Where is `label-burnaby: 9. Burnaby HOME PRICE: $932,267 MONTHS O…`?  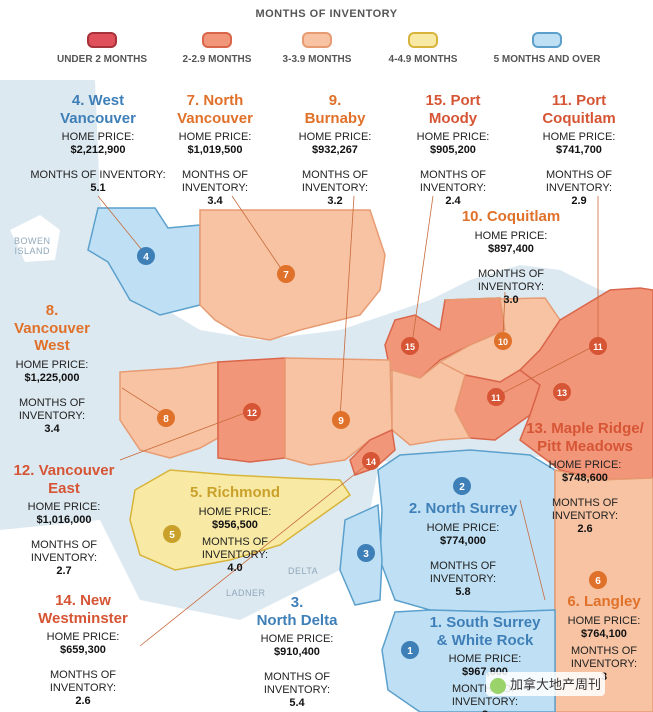
label-burnaby: 9. Burnaby HOME PRICE: $932,267 MONTHS O… is located at coordinates (335, 150).